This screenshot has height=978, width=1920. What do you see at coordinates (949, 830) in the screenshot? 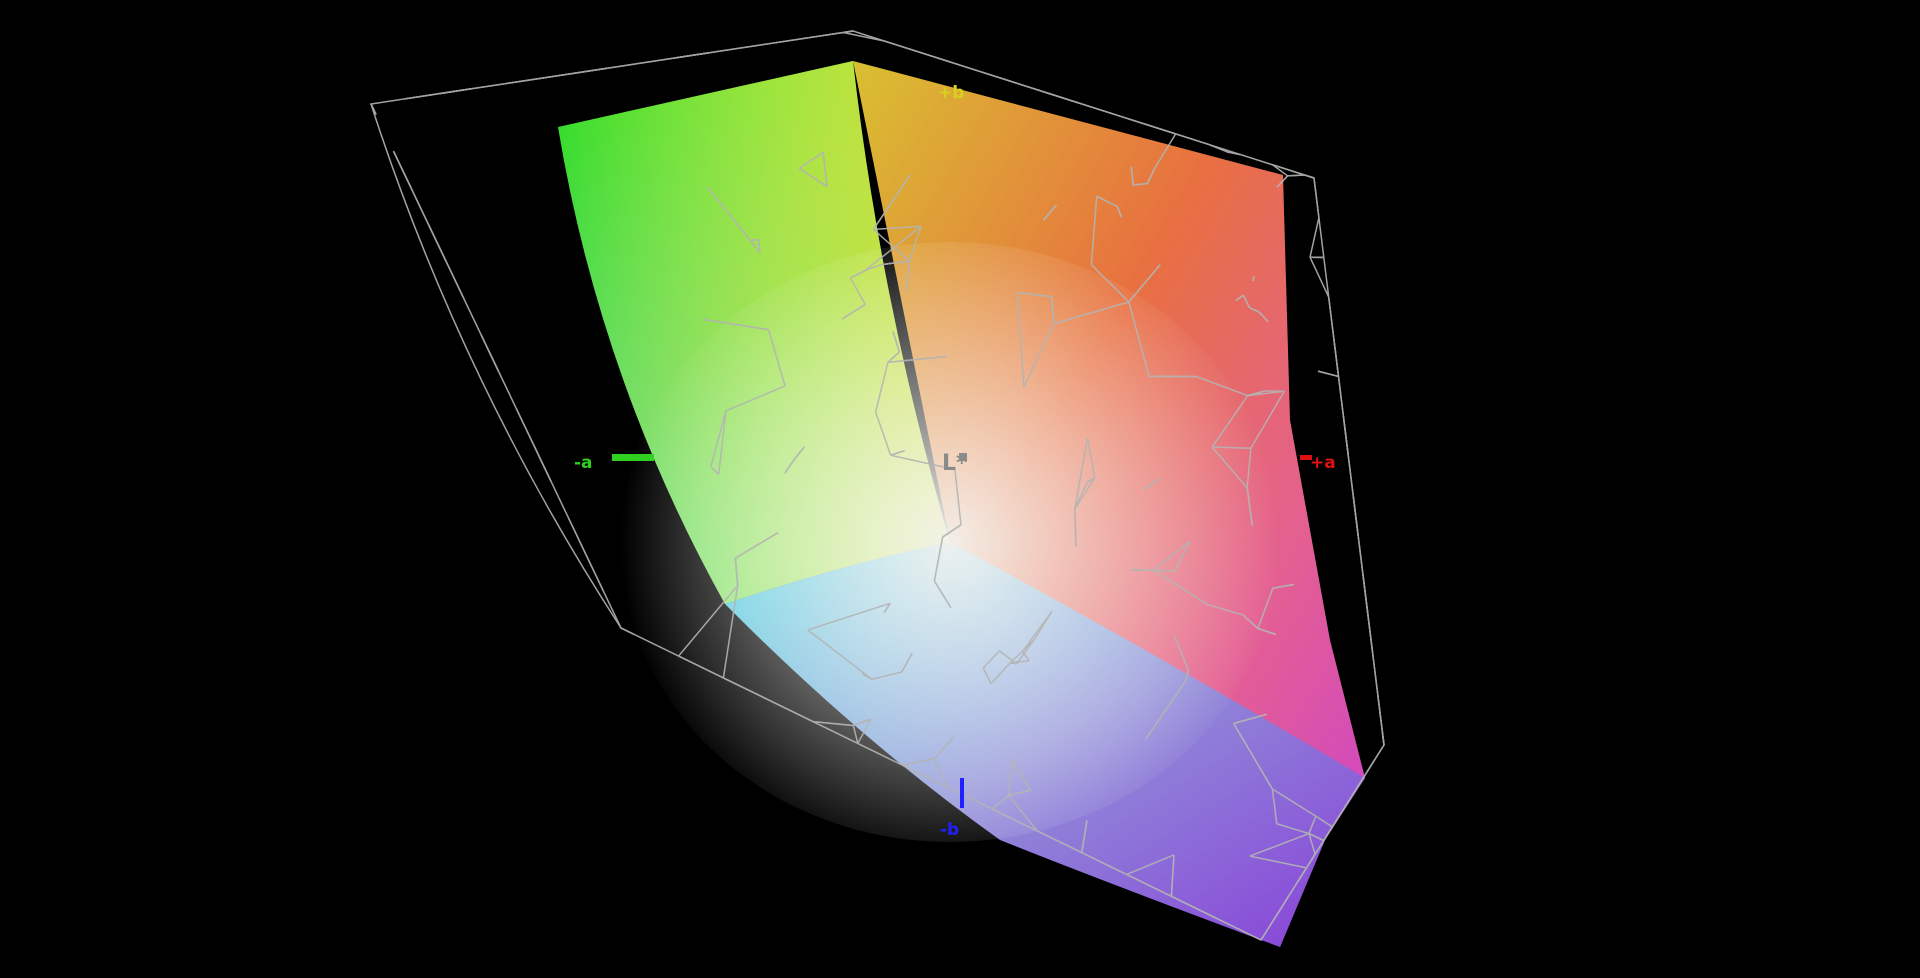
I see `minus-b-label: -b` at bounding box center [949, 830].